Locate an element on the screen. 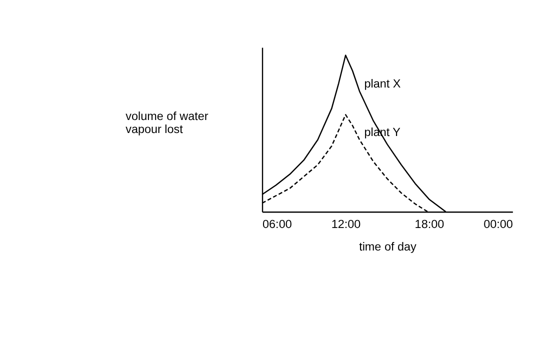  series-label: plant X is located at coordinates (382, 83).